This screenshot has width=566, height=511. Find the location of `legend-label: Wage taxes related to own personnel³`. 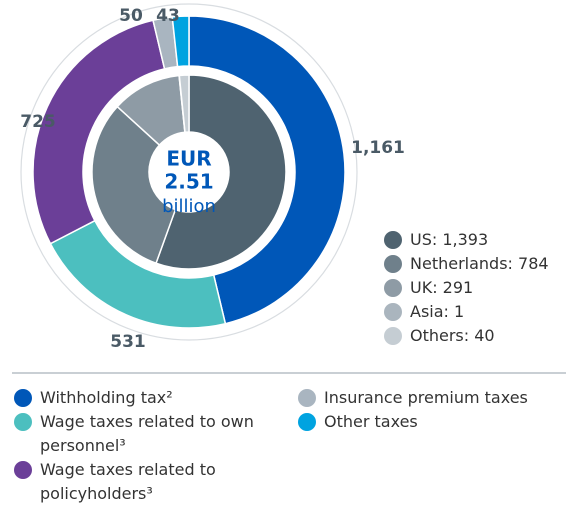

legend-label: Wage taxes related to own personnel³ is located at coordinates (147, 433).